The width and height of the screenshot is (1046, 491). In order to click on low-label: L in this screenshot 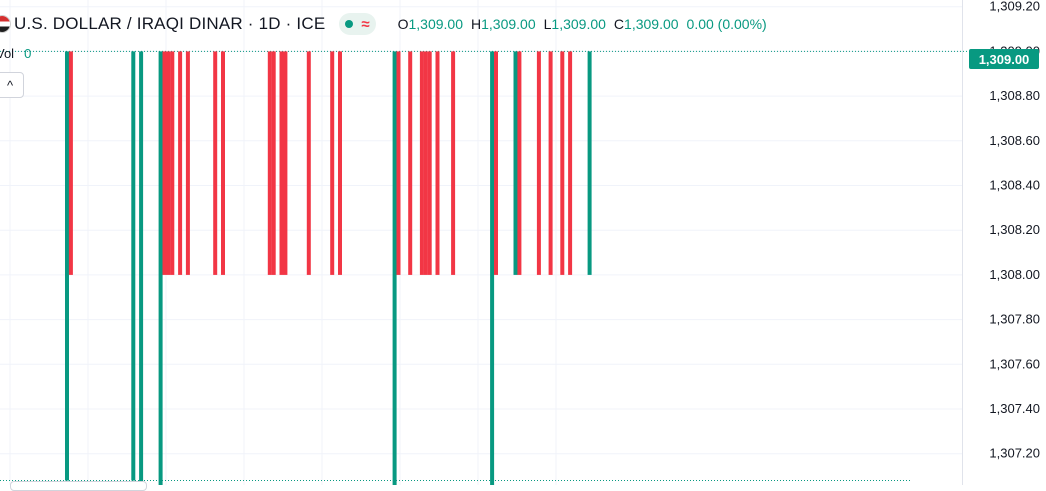, I will do `click(547, 24)`.